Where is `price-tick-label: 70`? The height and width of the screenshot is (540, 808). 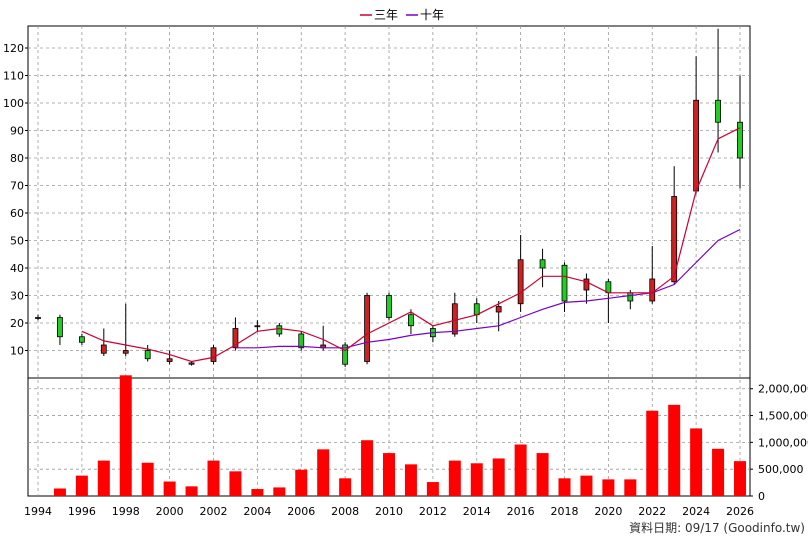 price-tick-label: 70 is located at coordinates (17, 186).